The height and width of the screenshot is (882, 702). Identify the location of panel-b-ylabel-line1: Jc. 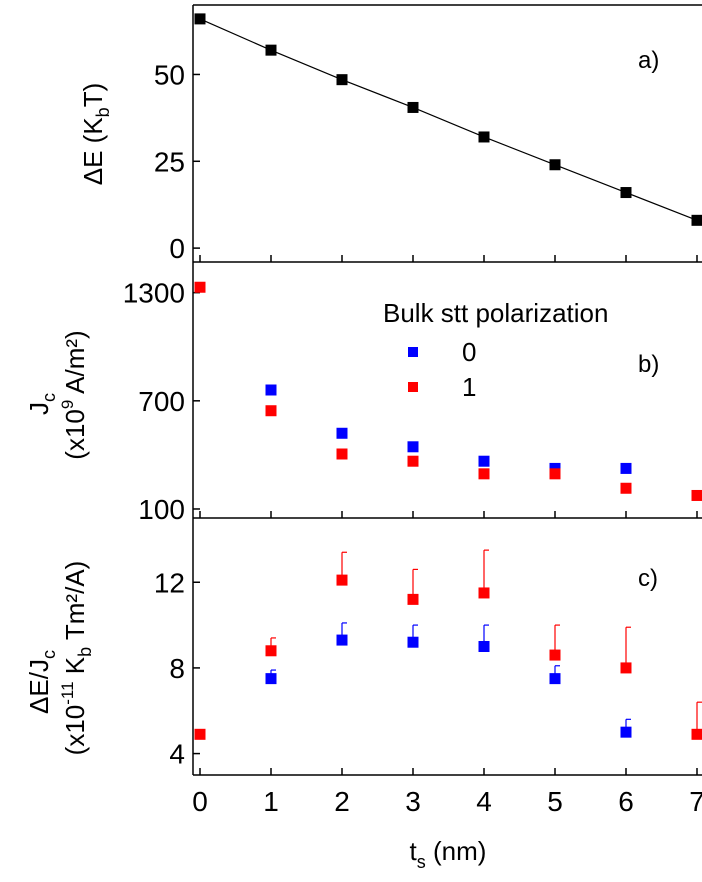
(41, 404).